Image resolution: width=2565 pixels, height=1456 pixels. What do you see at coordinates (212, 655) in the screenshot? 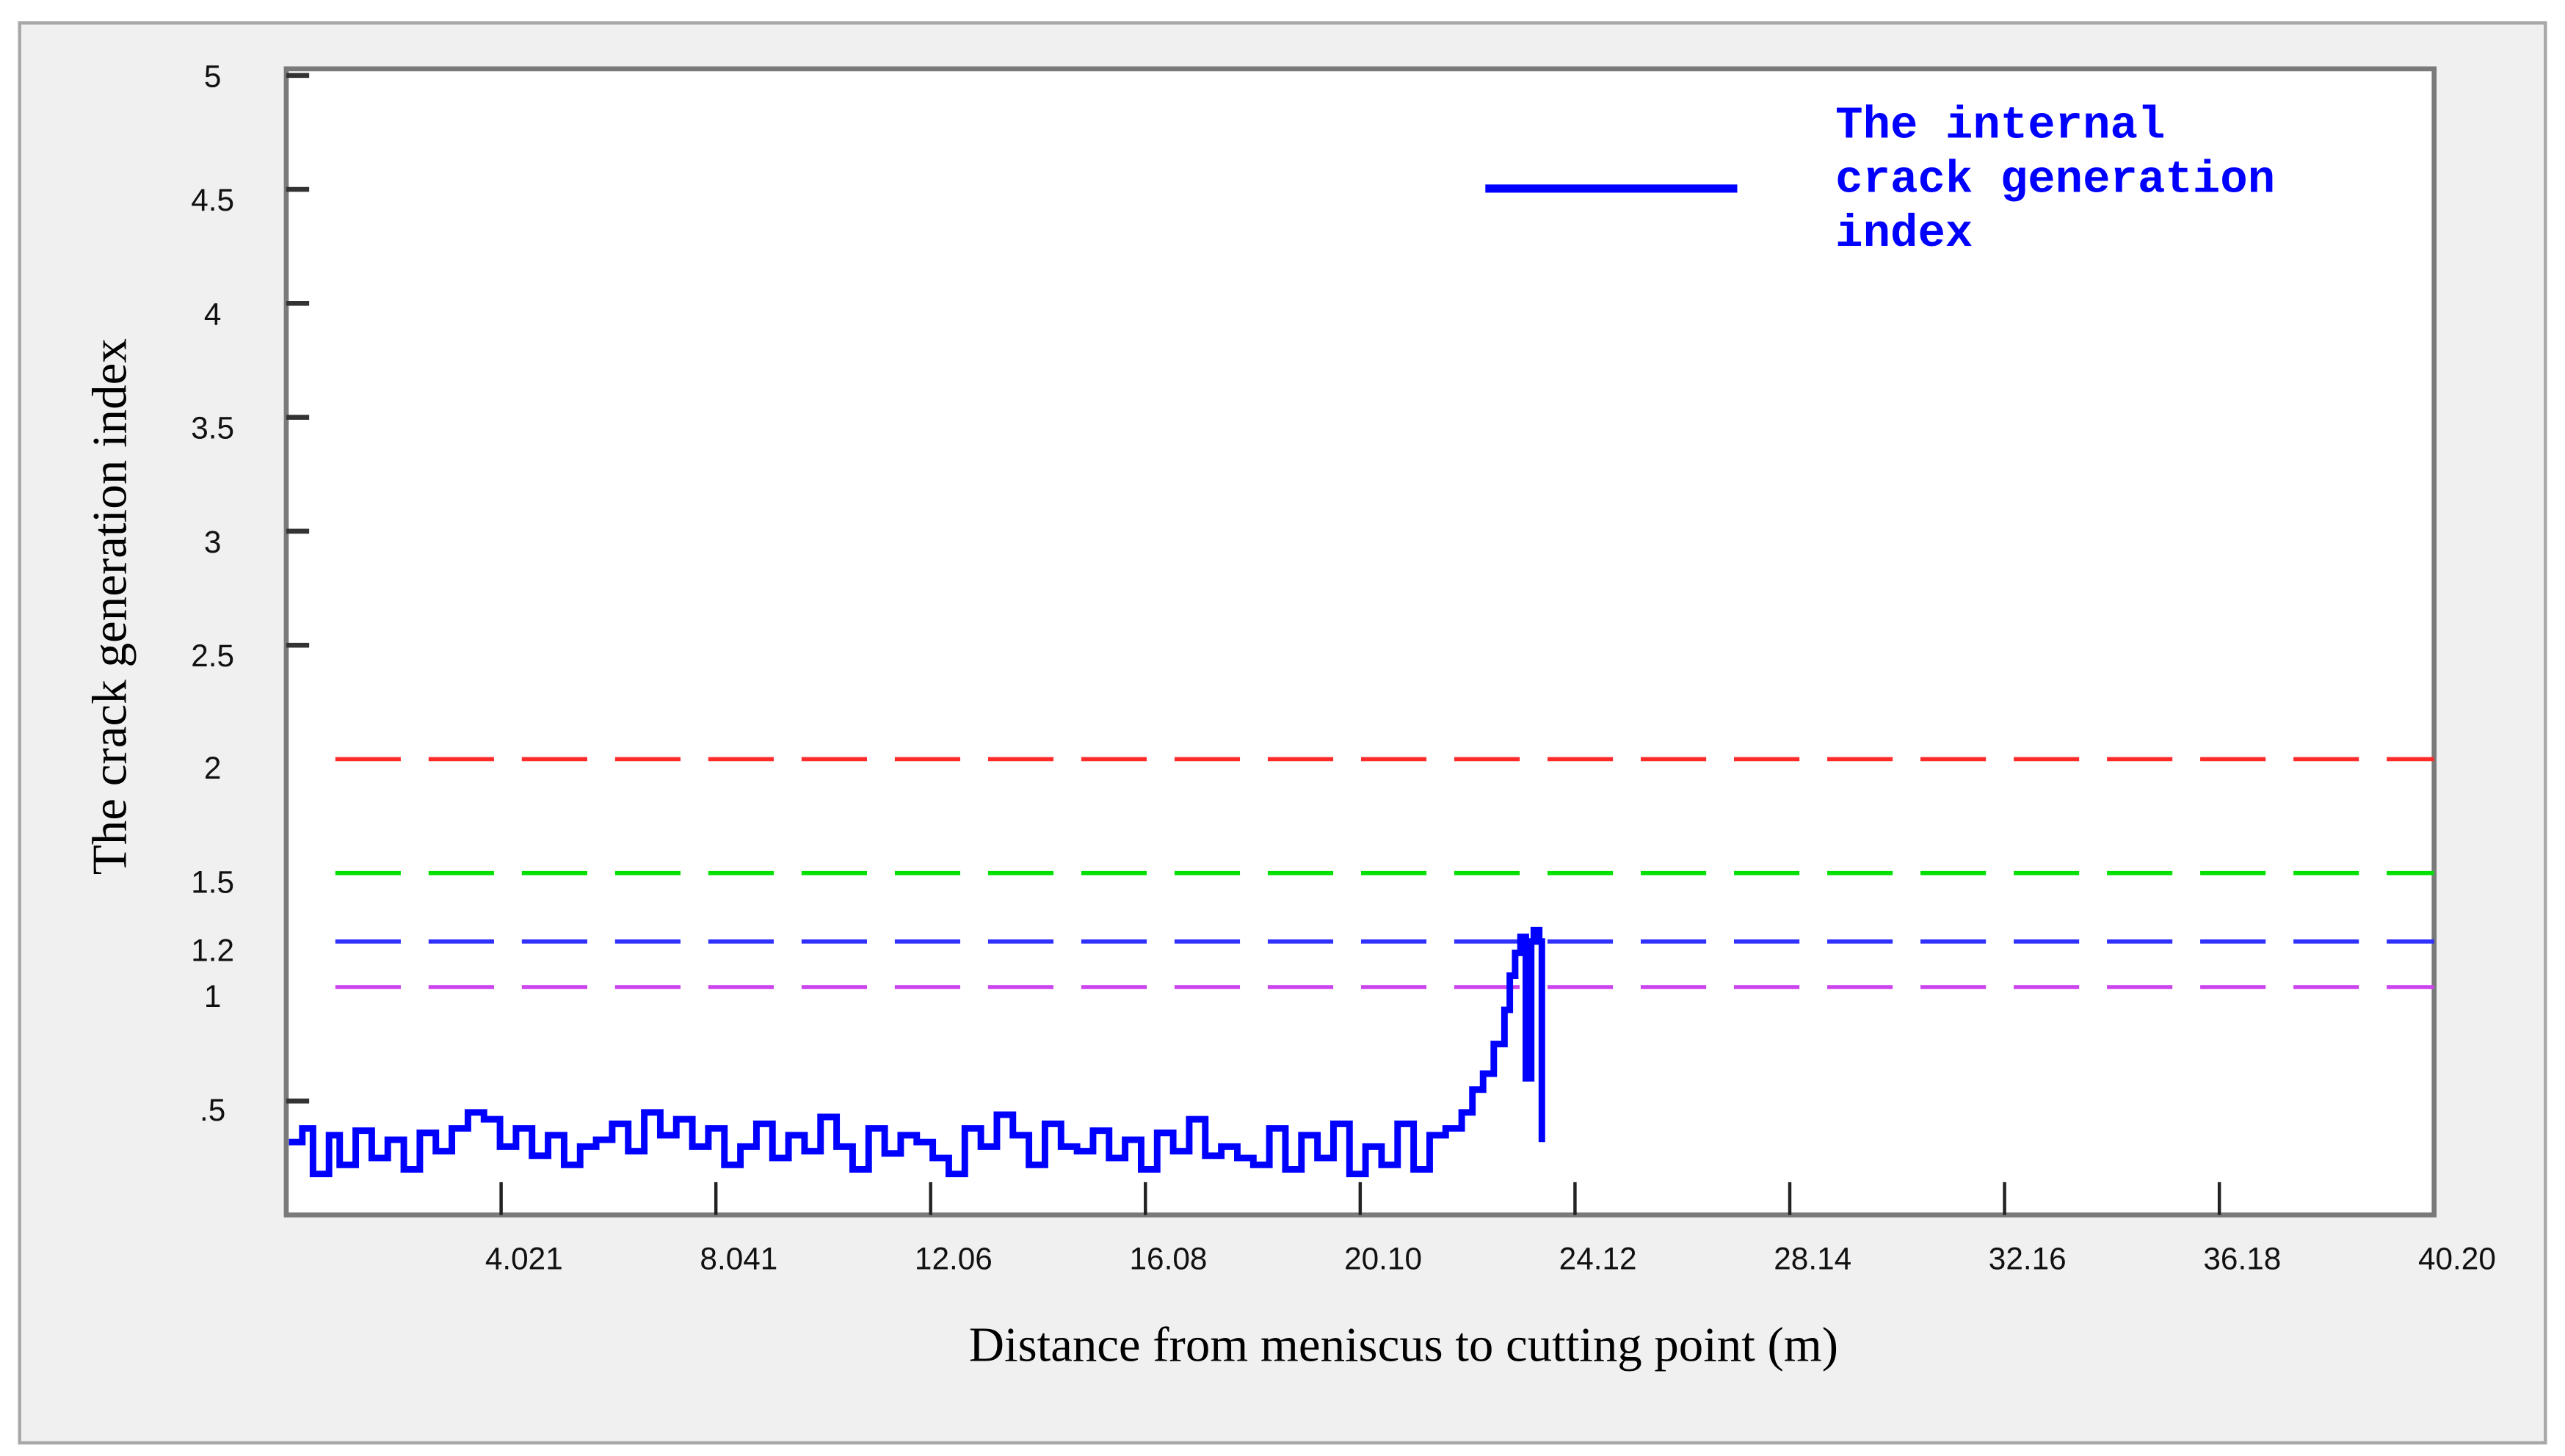
I see `y-tick-label: 2.5` at bounding box center [212, 655].